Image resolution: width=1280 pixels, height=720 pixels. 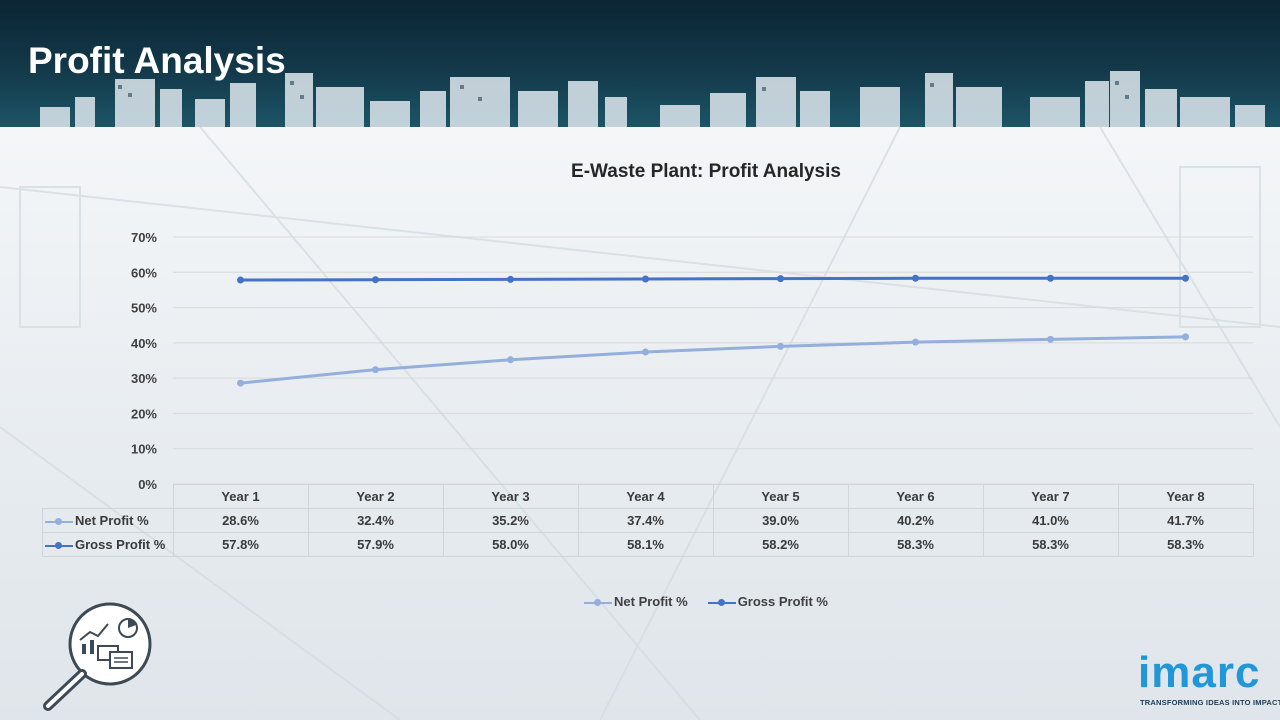 I want to click on data-table-corner, so click(x=108, y=496).